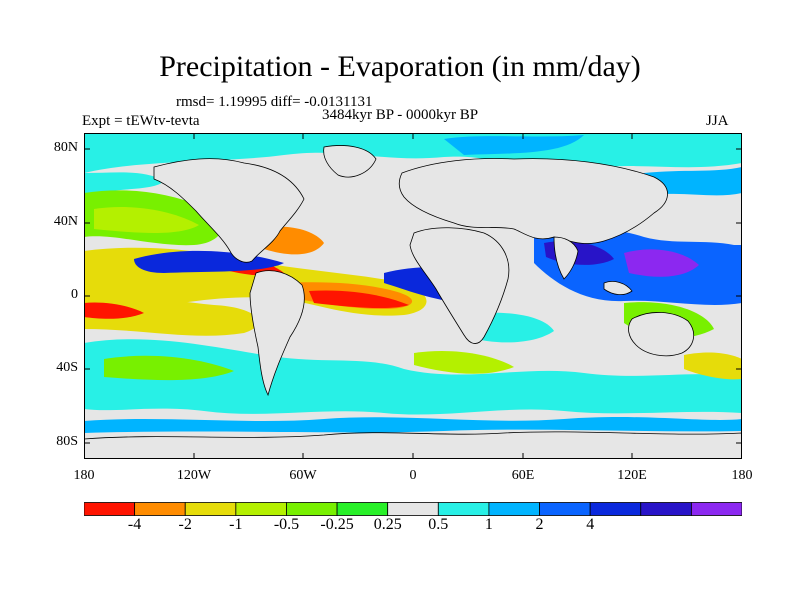 This screenshot has height=600, width=800. I want to click on colorbar, so click(413, 509).